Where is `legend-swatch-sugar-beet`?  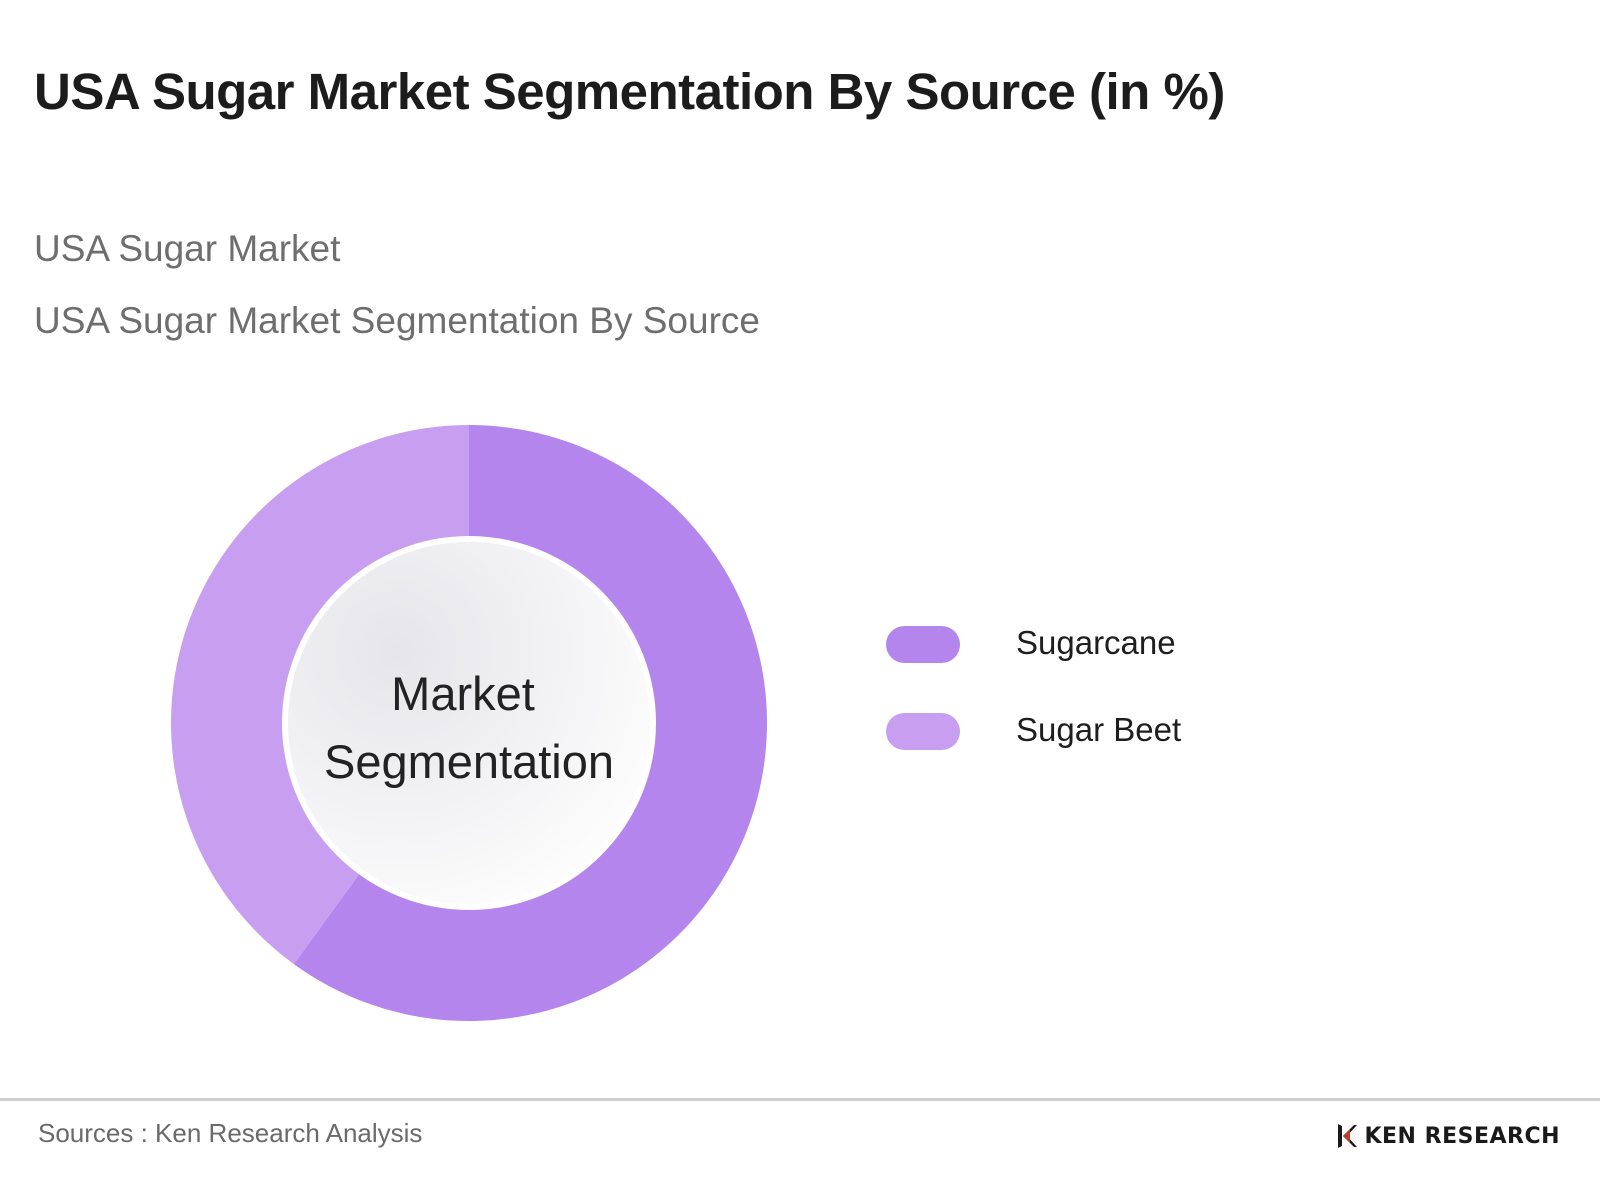 legend-swatch-sugar-beet is located at coordinates (923, 731).